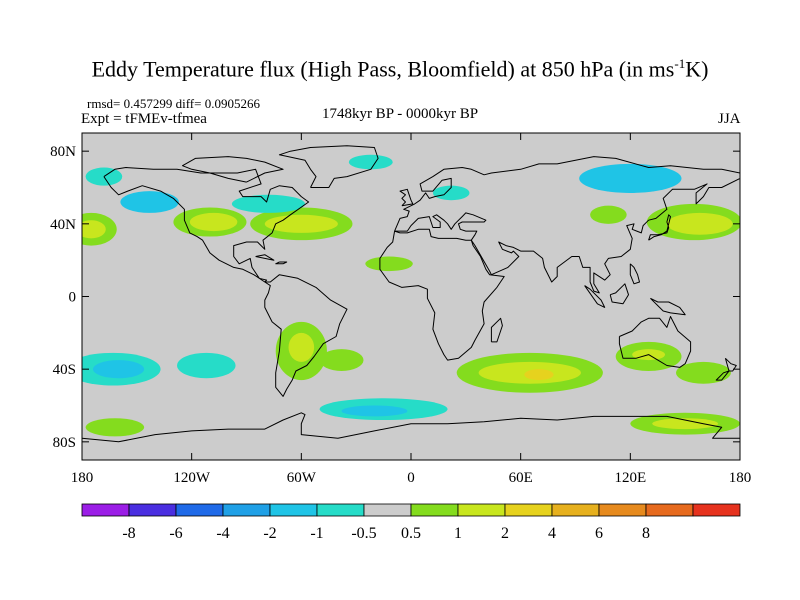  Describe the element at coordinates (411, 522) in the screenshot. I see `colorbar: -8 -6 -4 -2 -1 -0.5 0.5 1 2 4 6 8` at that location.